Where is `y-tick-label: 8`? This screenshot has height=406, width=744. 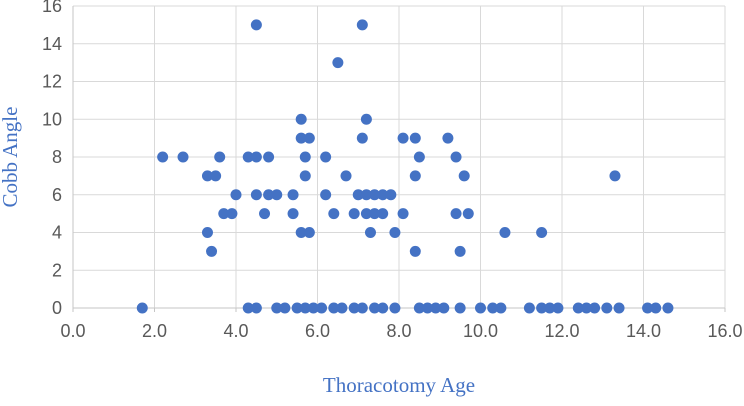 y-tick-label: 8 is located at coordinates (57, 157).